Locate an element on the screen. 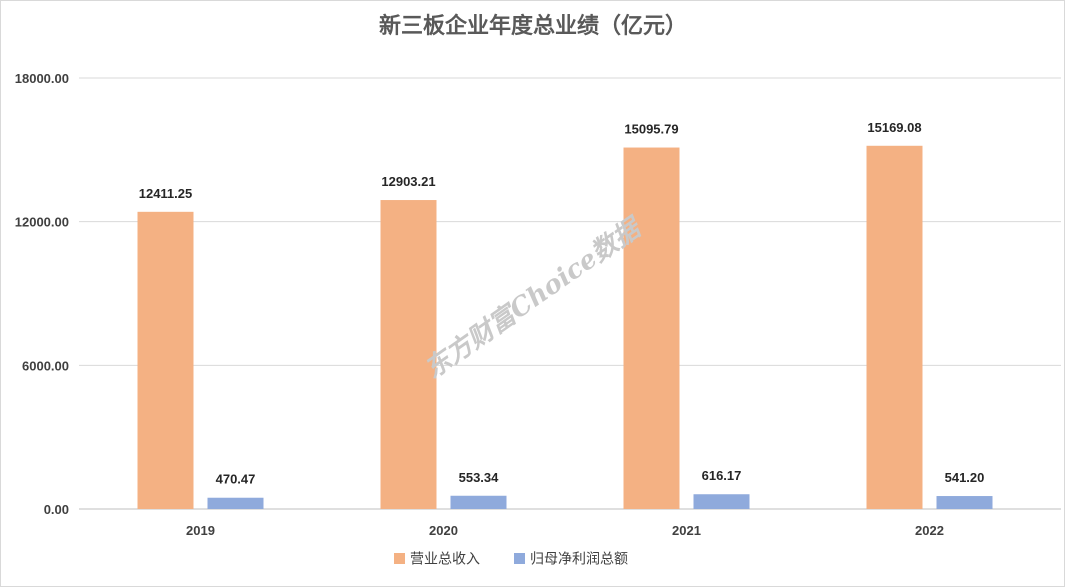 The width and height of the screenshot is (1065, 588). bar-revenue-2019 is located at coordinates (165, 360).